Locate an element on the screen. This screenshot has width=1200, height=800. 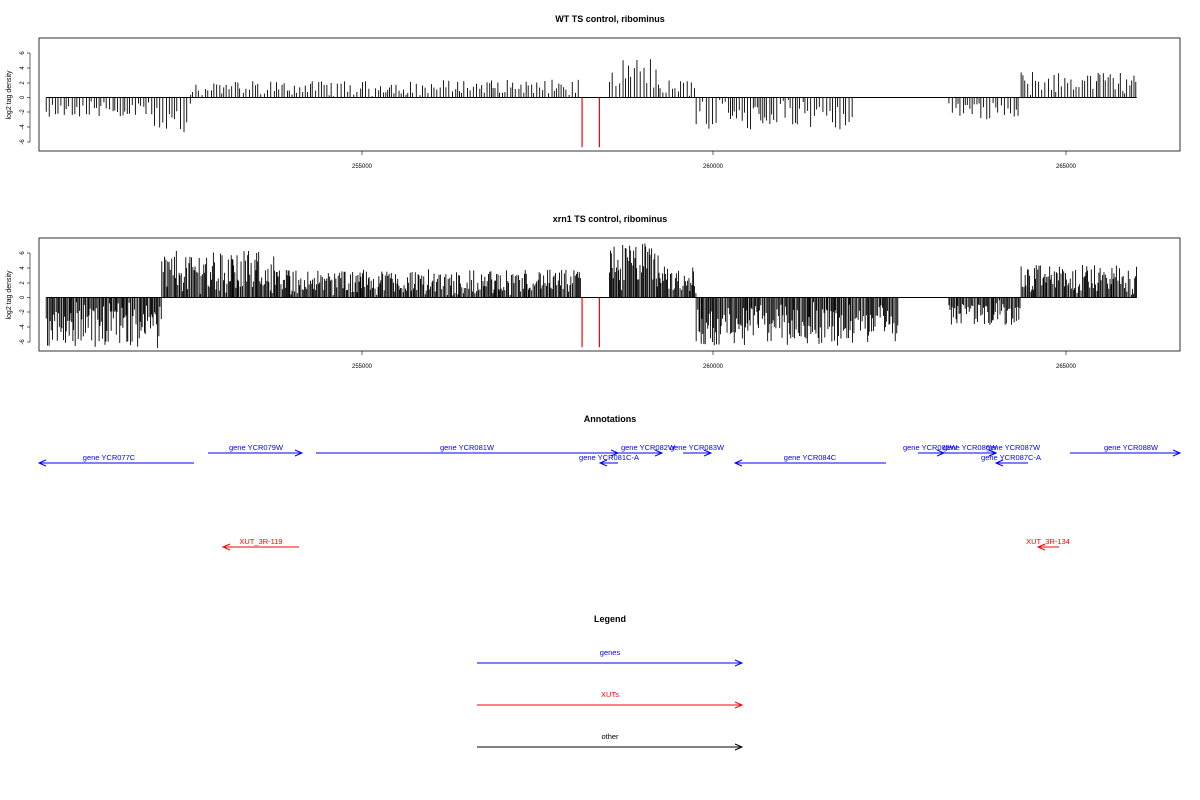
gene-label: gene YCR081C-A is located at coordinates (609, 457).